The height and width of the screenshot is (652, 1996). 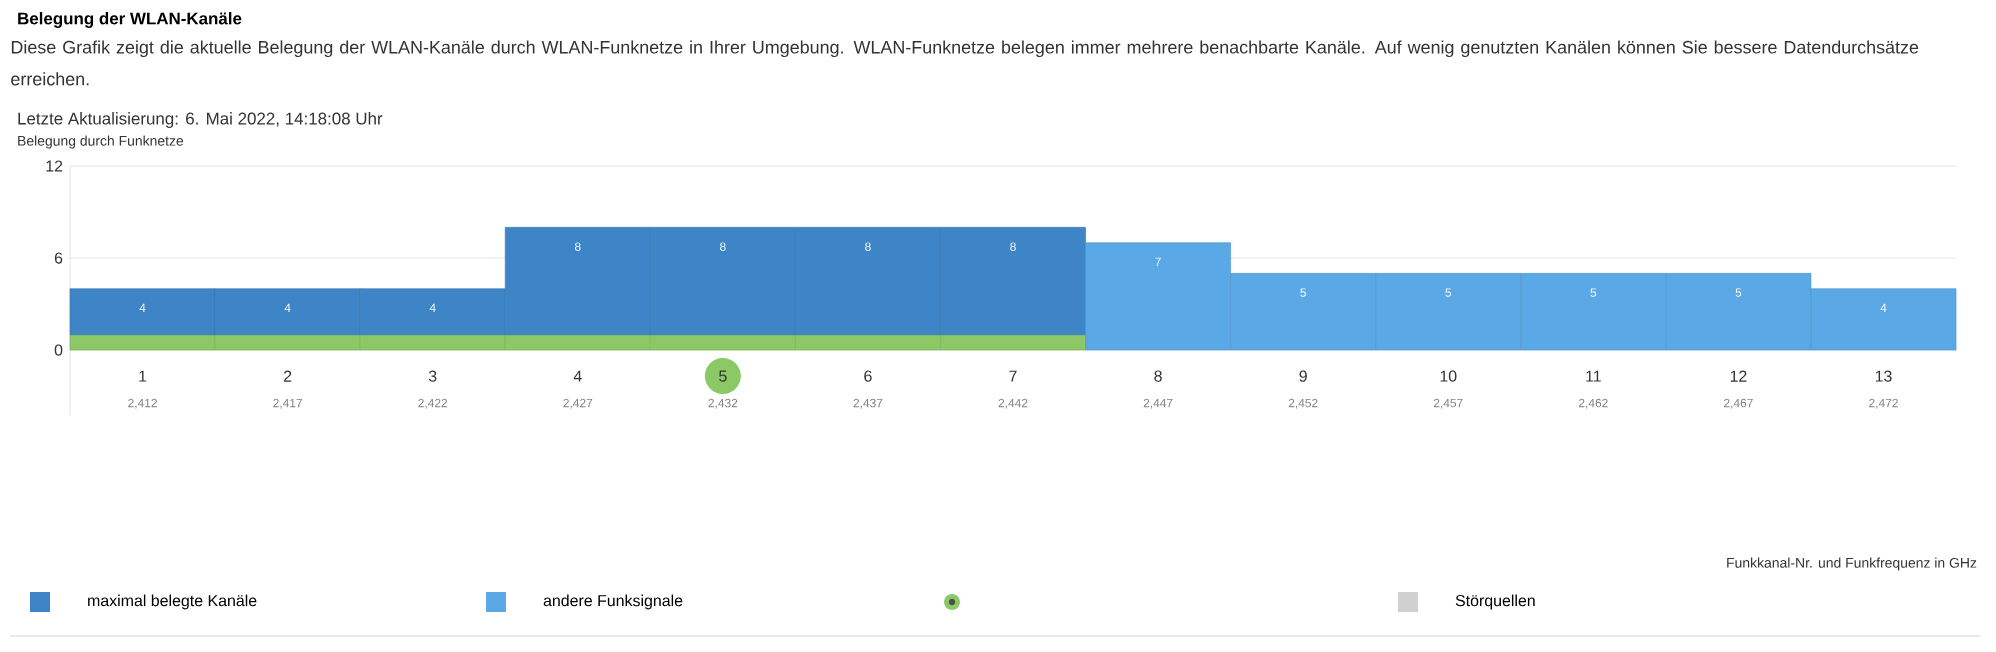 What do you see at coordinates (130, 20) in the screenshot?
I see `chart-title: Belegung der WLAN-Kanäle` at bounding box center [130, 20].